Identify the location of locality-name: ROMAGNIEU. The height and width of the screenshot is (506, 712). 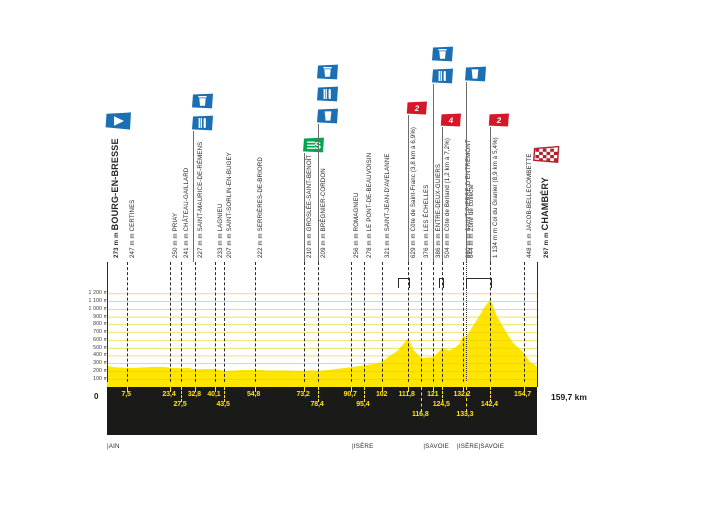
(357, 212).